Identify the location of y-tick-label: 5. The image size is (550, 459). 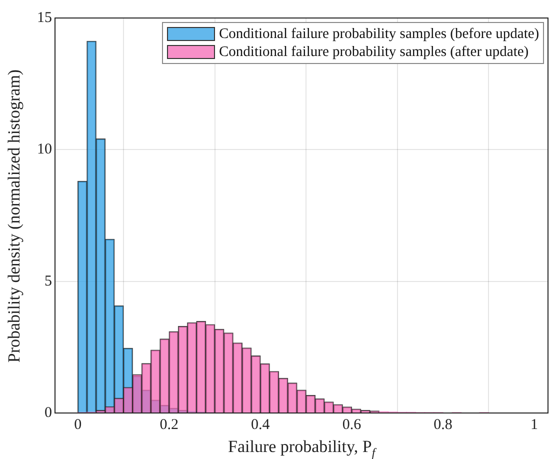
(48, 281).